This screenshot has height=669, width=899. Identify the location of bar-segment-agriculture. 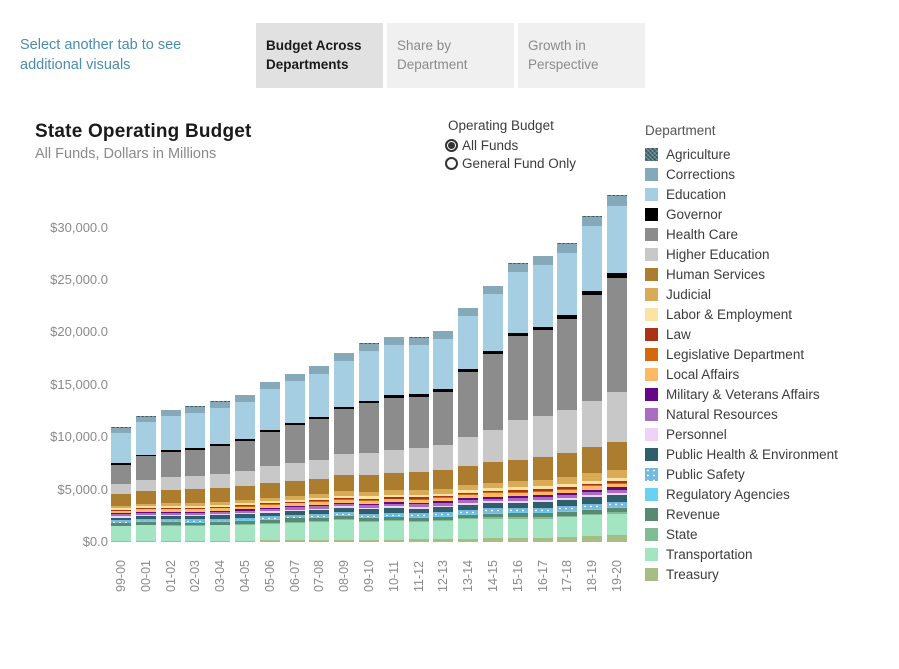
(517, 263).